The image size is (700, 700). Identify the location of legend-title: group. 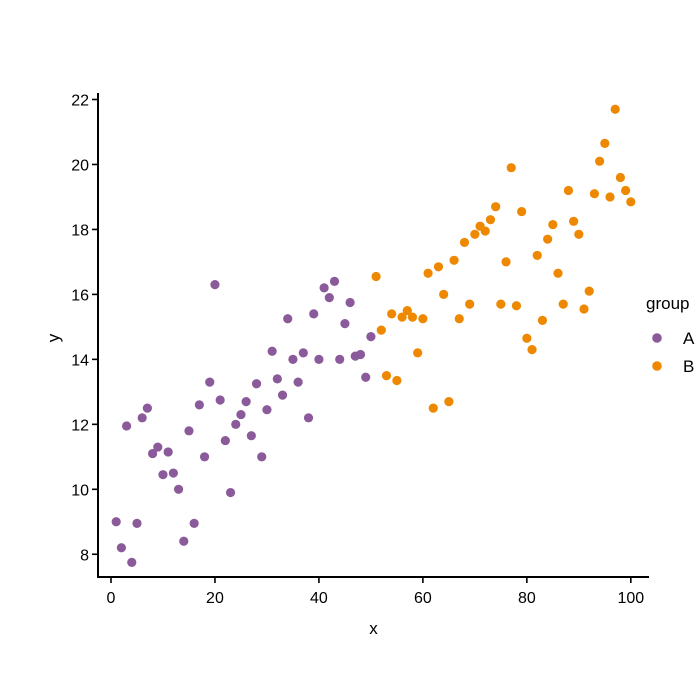
(667, 303).